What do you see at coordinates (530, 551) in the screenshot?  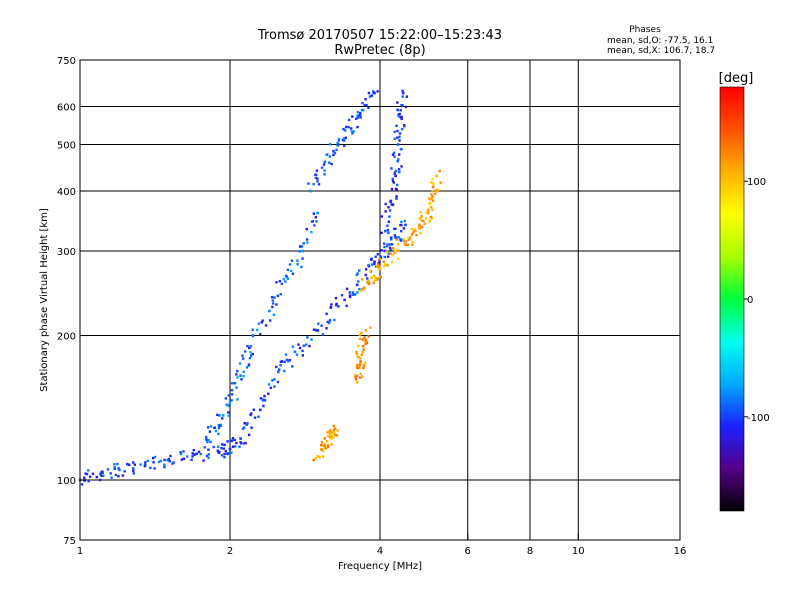 I see `x-tick-label: 8` at bounding box center [530, 551].